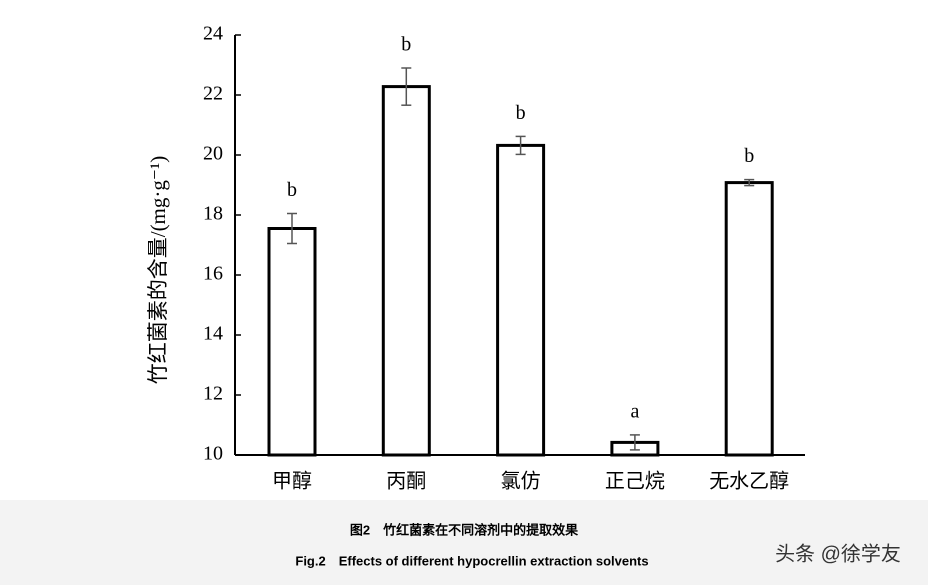  I want to click on x-tick-label: 正己烷, so click(635, 481).